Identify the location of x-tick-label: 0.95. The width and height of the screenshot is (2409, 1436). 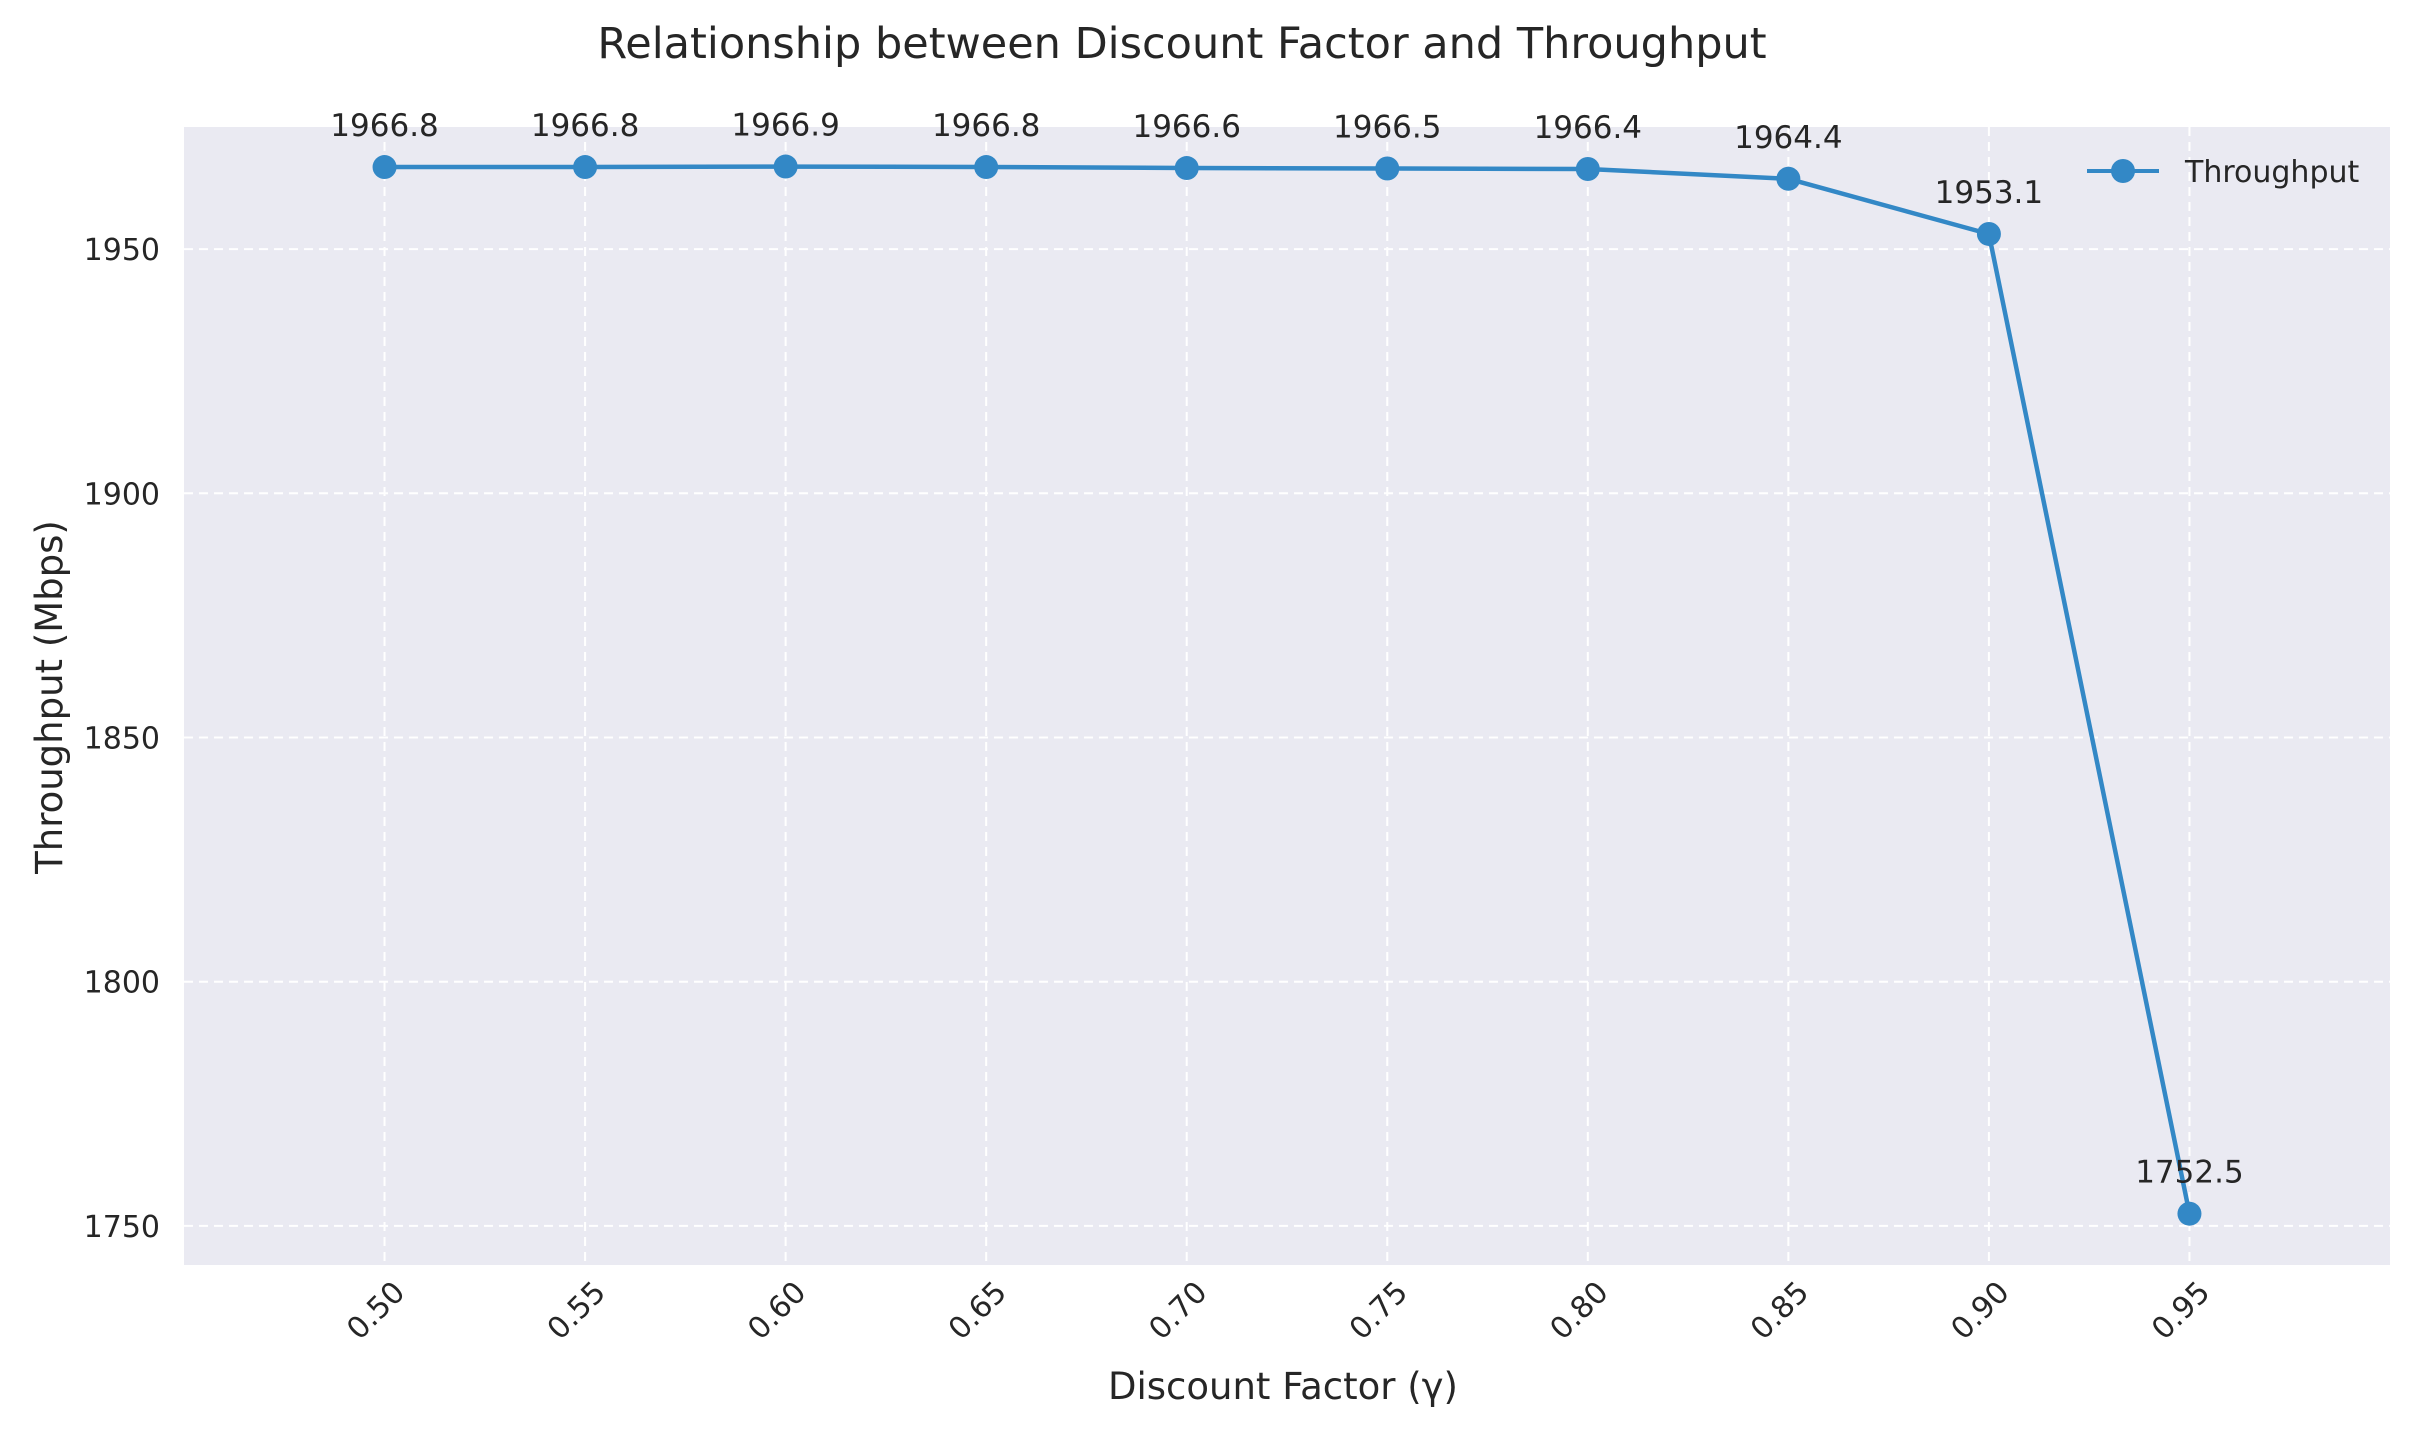
(2181, 1311).